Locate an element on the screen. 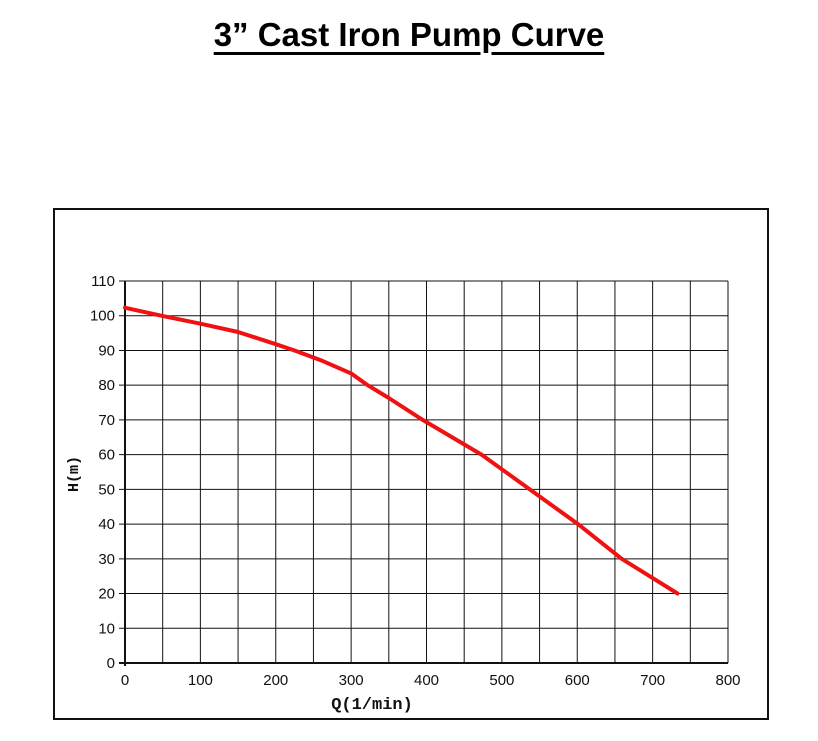  y-axis-label: H(m) is located at coordinates (74, 474).